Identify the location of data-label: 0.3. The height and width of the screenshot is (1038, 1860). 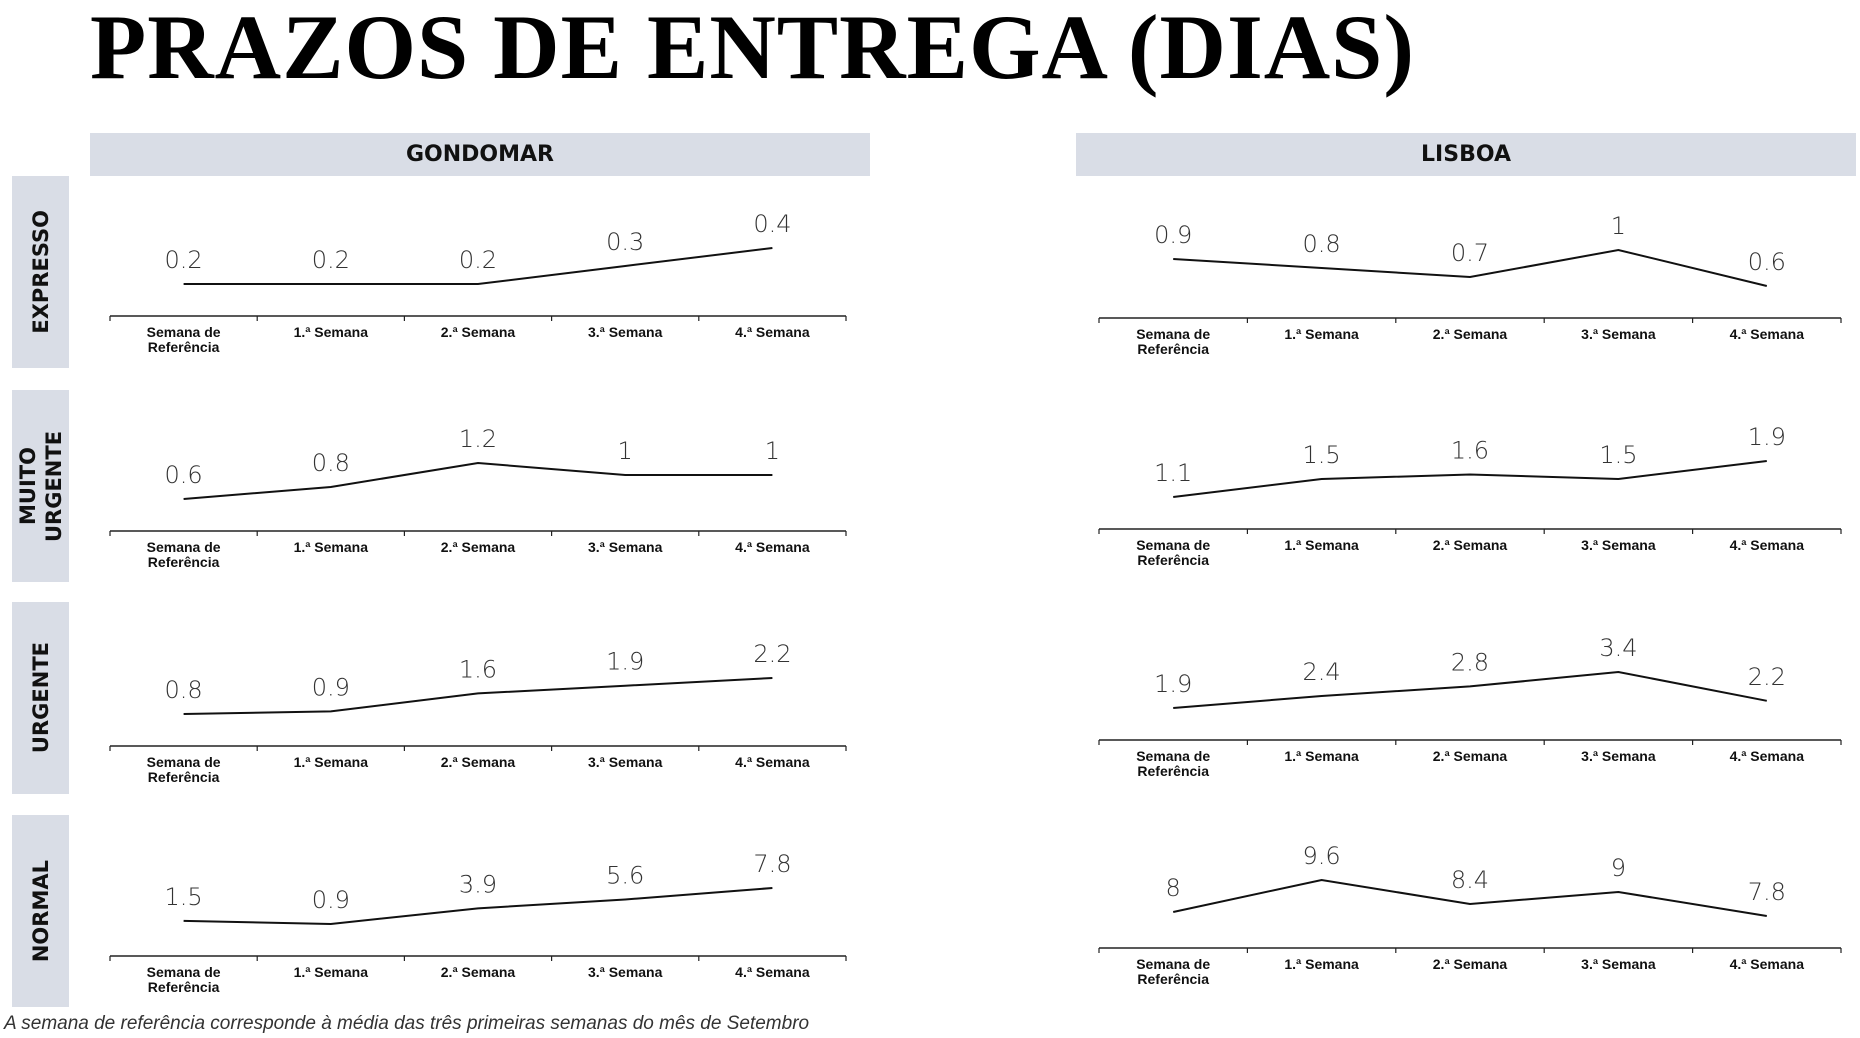
(625, 242).